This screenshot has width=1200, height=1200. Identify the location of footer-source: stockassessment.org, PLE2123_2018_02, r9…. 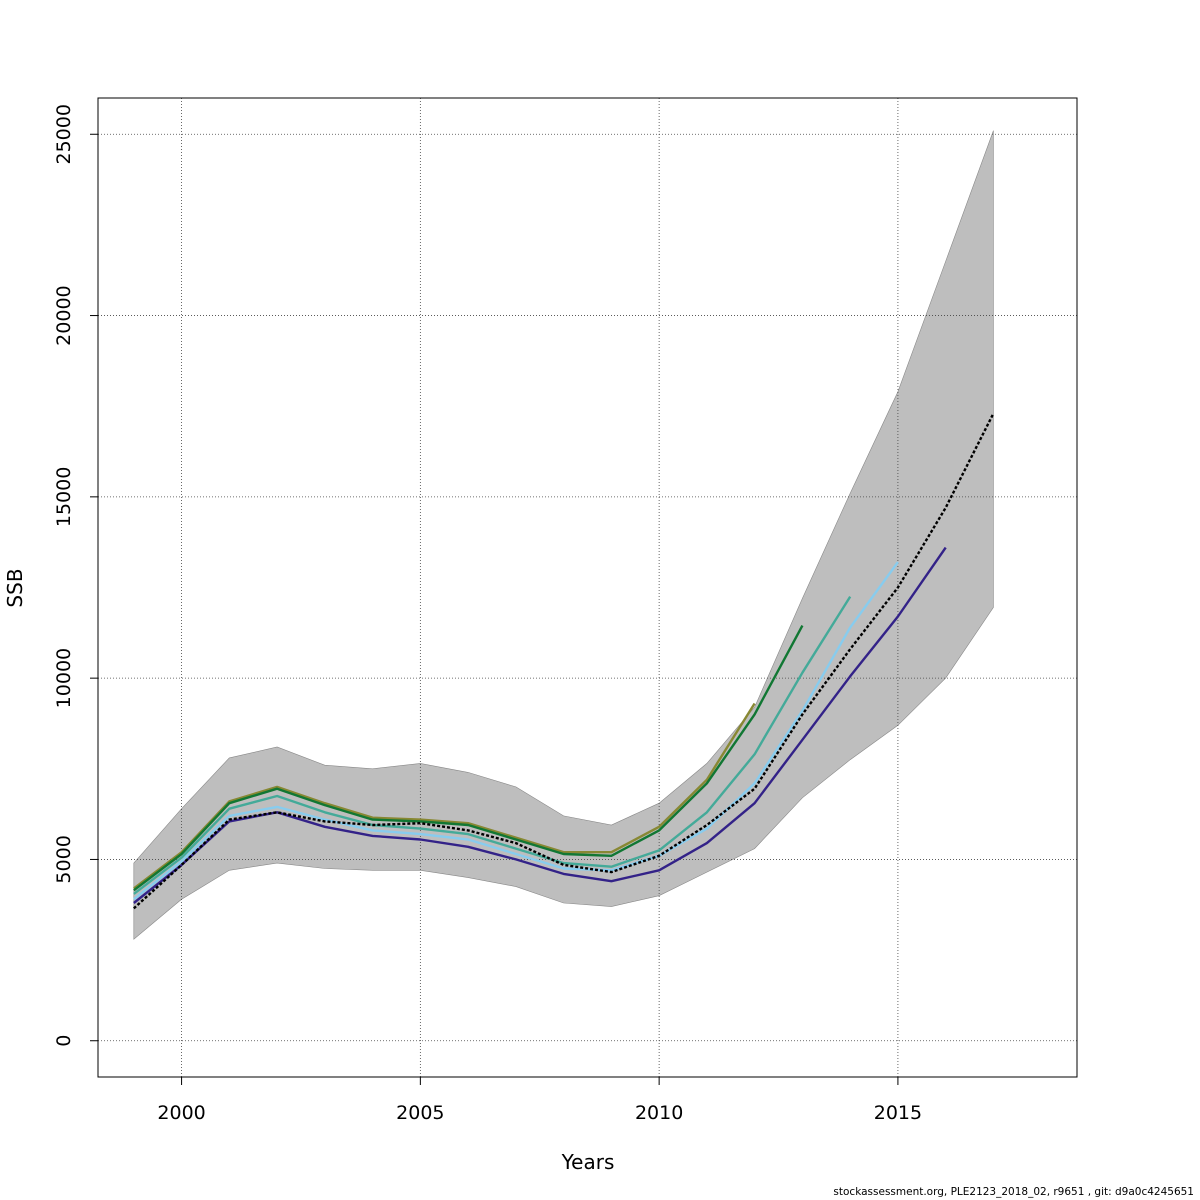
(1013, 1192).